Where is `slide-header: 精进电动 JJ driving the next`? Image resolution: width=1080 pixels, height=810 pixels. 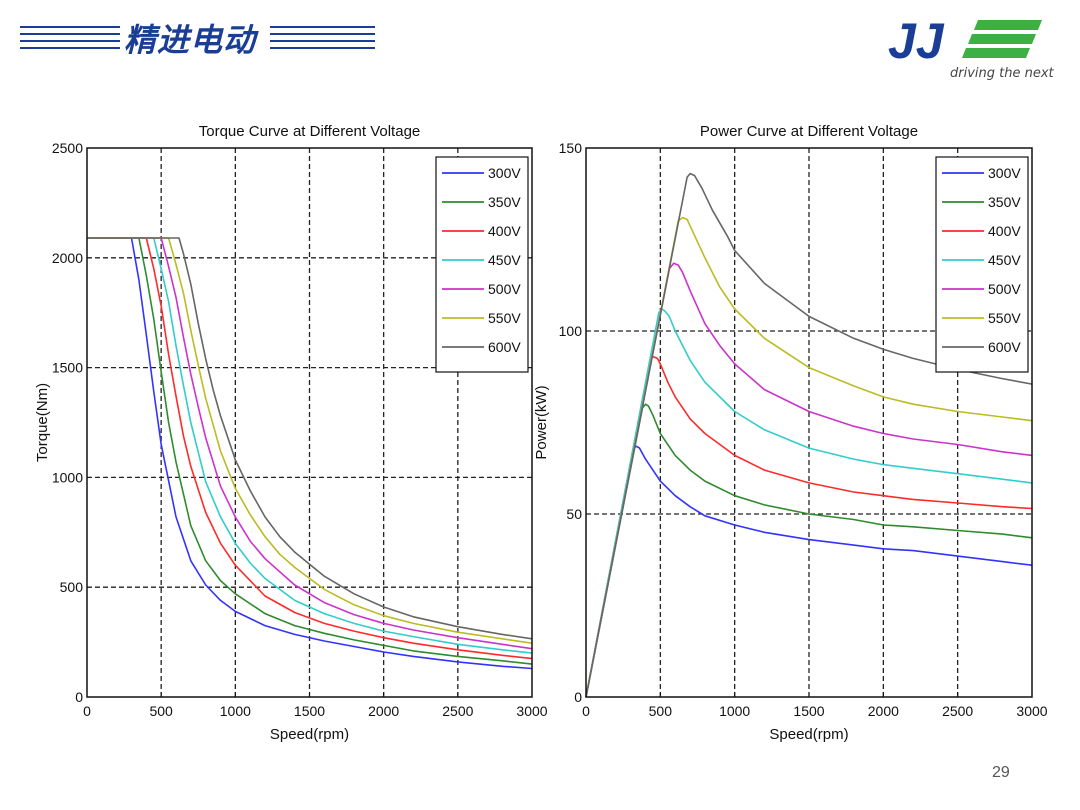 slide-header: 精进电动 JJ driving the next is located at coordinates (540, 50).